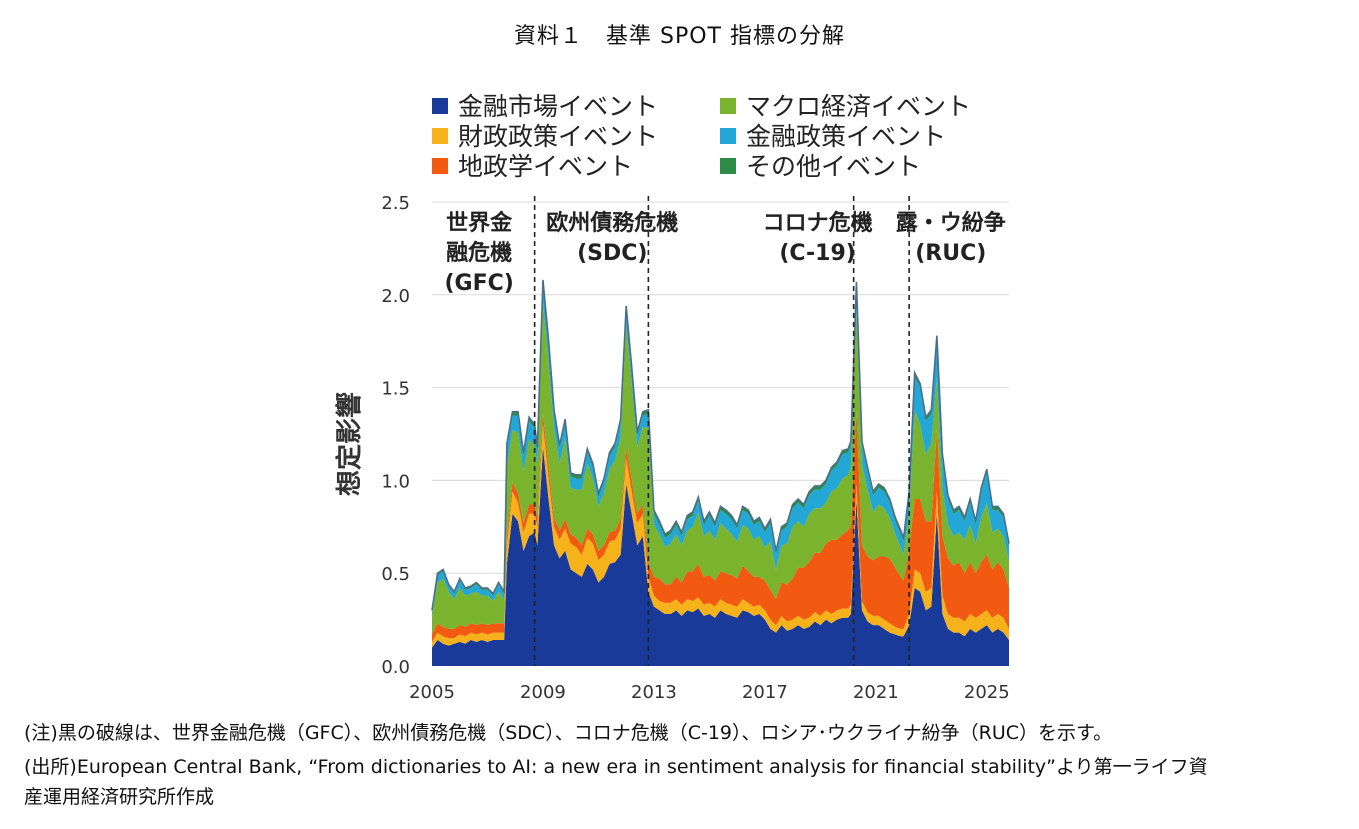 This screenshot has height=829, width=1359. What do you see at coordinates (876, 692) in the screenshot?
I see `x-tick-label-4: 2021` at bounding box center [876, 692].